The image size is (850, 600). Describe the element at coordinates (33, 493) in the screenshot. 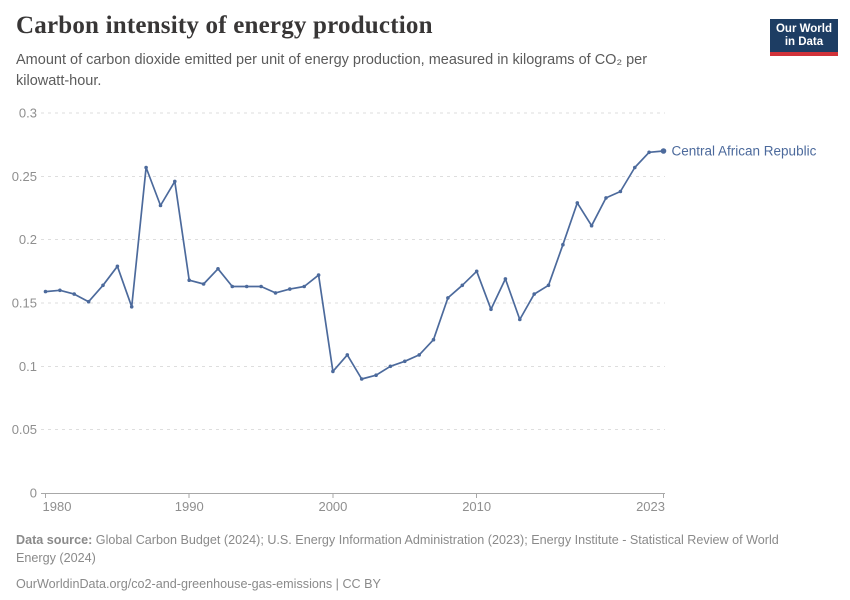

I see `y-axis-tick-label: 0` at that location.